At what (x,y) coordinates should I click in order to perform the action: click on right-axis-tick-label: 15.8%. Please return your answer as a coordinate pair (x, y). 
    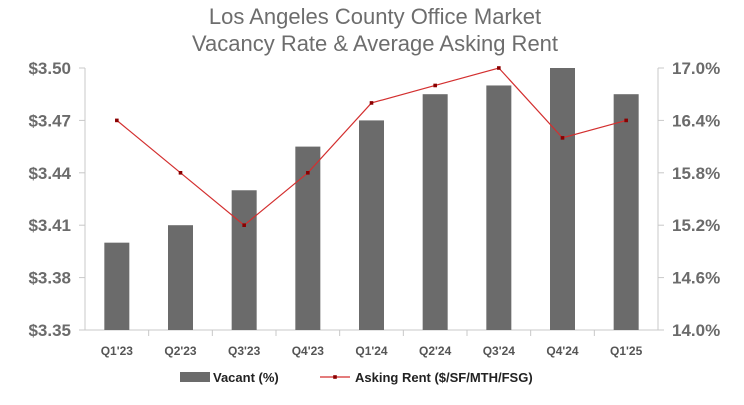
    Looking at the image, I should click on (696, 173).